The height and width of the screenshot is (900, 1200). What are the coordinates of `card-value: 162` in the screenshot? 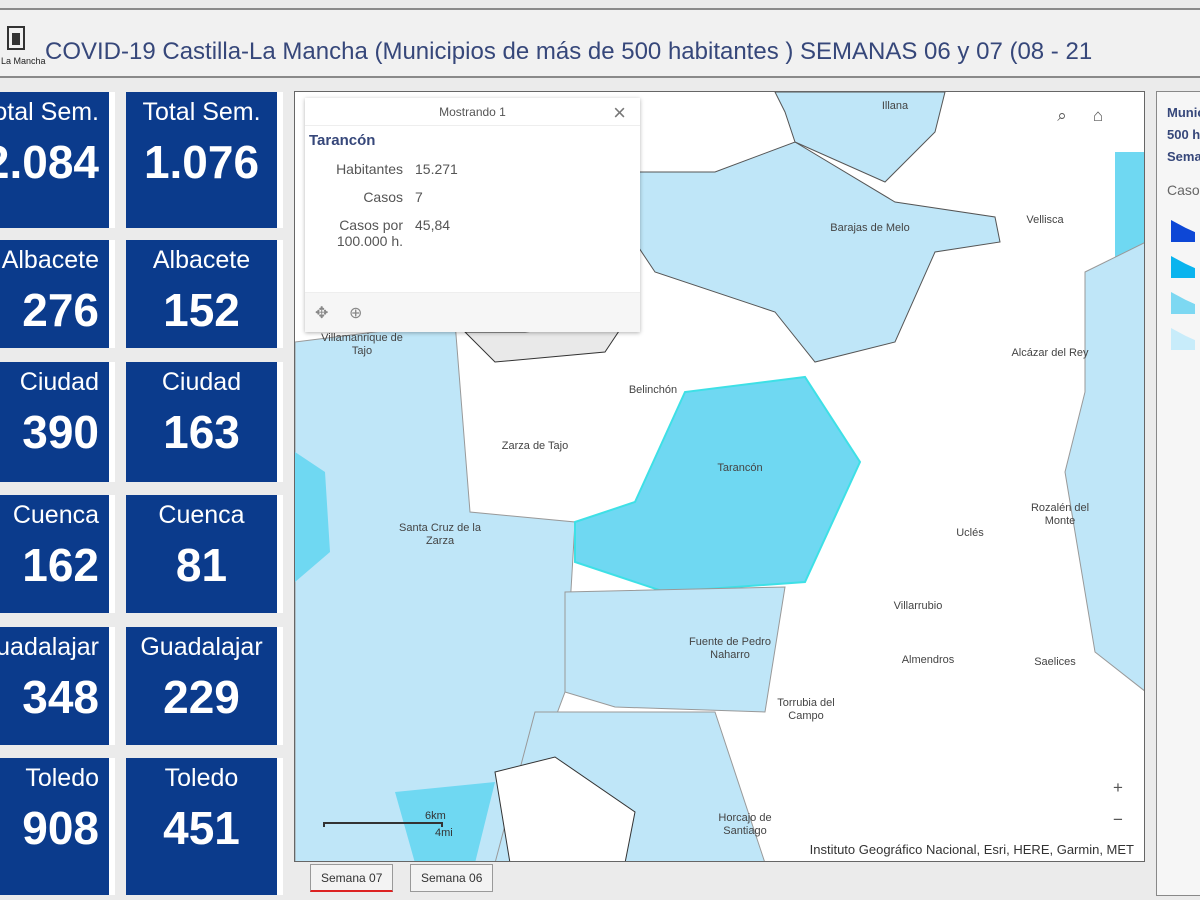 It's located at (60, 565).